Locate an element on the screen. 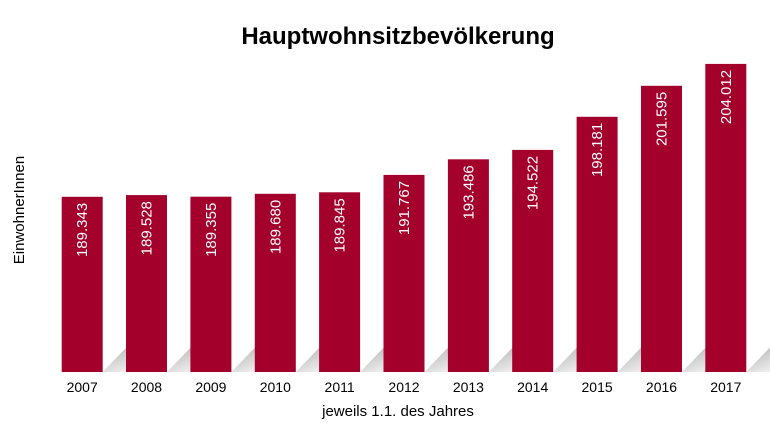  value-label-2011: 189.845 is located at coordinates (340, 225).